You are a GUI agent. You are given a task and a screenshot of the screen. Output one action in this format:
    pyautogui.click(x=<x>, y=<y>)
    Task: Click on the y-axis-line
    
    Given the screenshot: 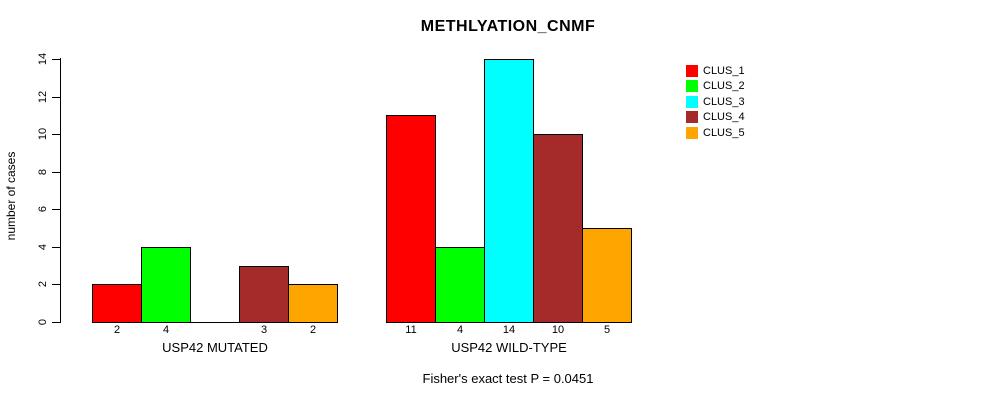 What is the action you would take?
    pyautogui.click(x=60, y=190)
    